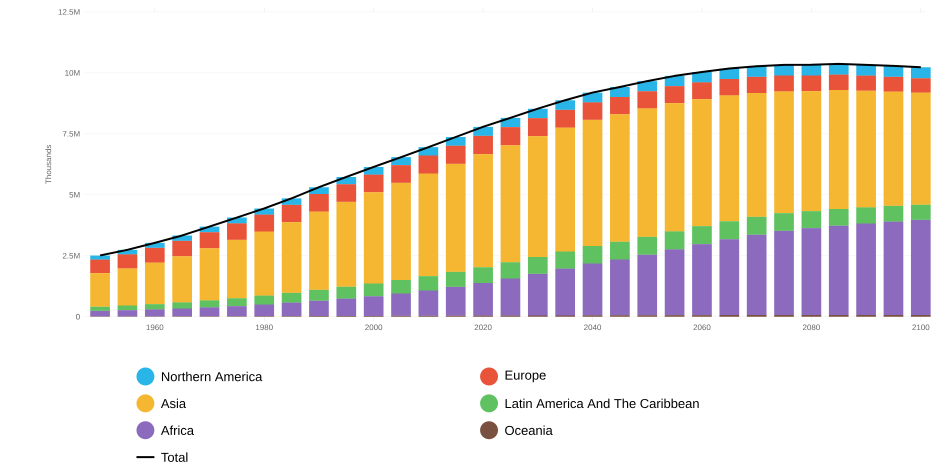  What do you see at coordinates (529, 430) in the screenshot?
I see `legend-label: Oceania` at bounding box center [529, 430].